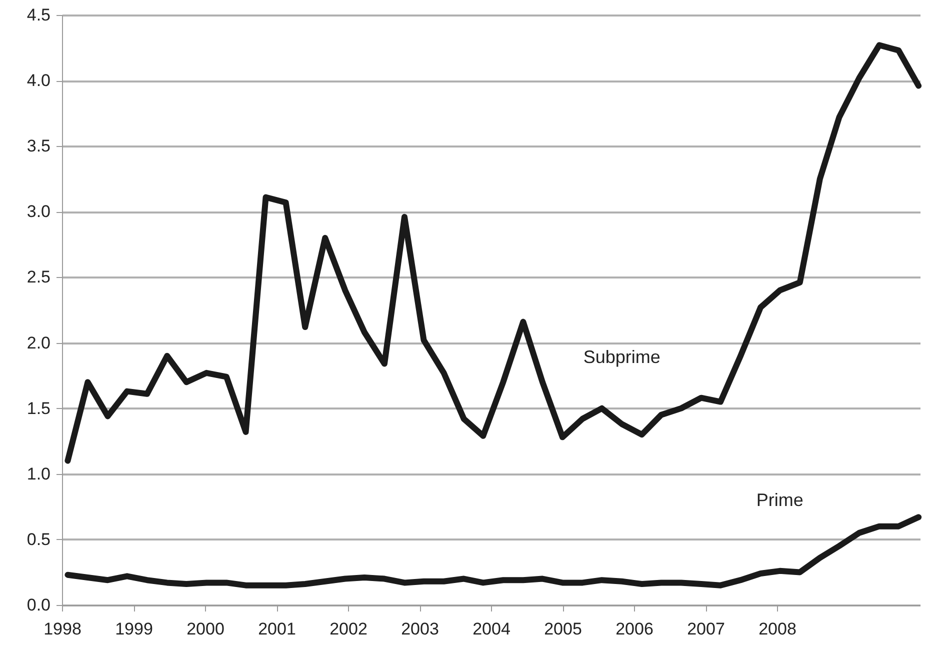 This screenshot has height=660, width=929. What do you see at coordinates (621, 357) in the screenshot?
I see `text: Subprime` at bounding box center [621, 357].